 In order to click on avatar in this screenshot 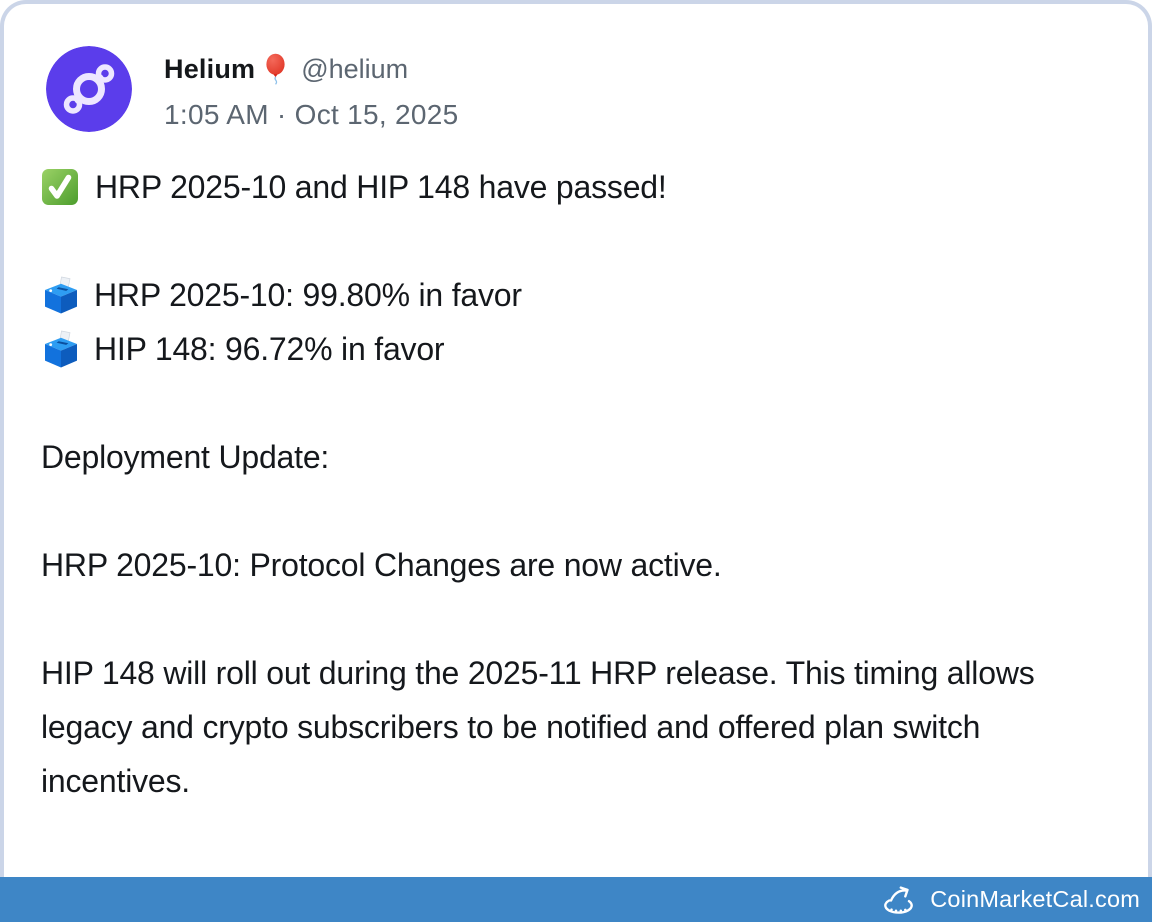, I will do `click(89, 89)`.